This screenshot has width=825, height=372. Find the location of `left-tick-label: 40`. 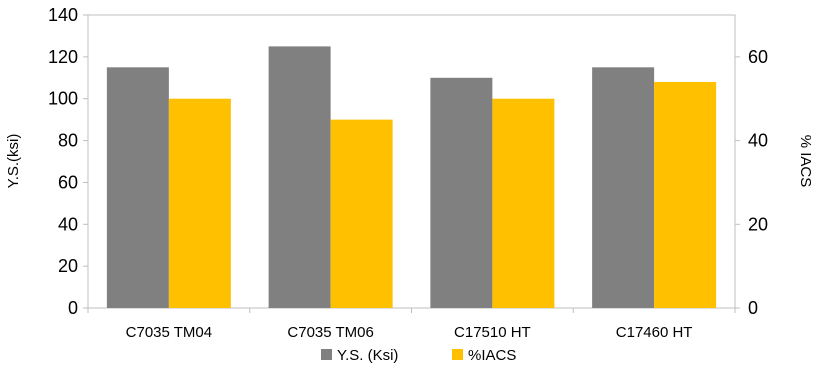

left-tick-label: 40 is located at coordinates (68, 224).